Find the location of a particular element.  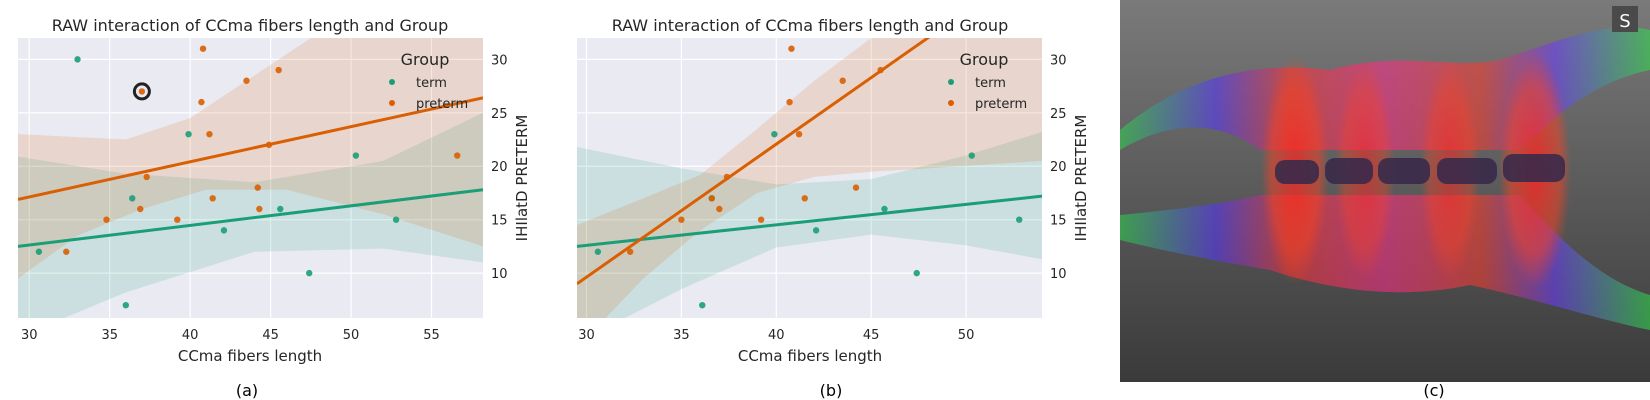

x-tick-labels: 30 35 40 45 50 55 is located at coordinates (230, 335).